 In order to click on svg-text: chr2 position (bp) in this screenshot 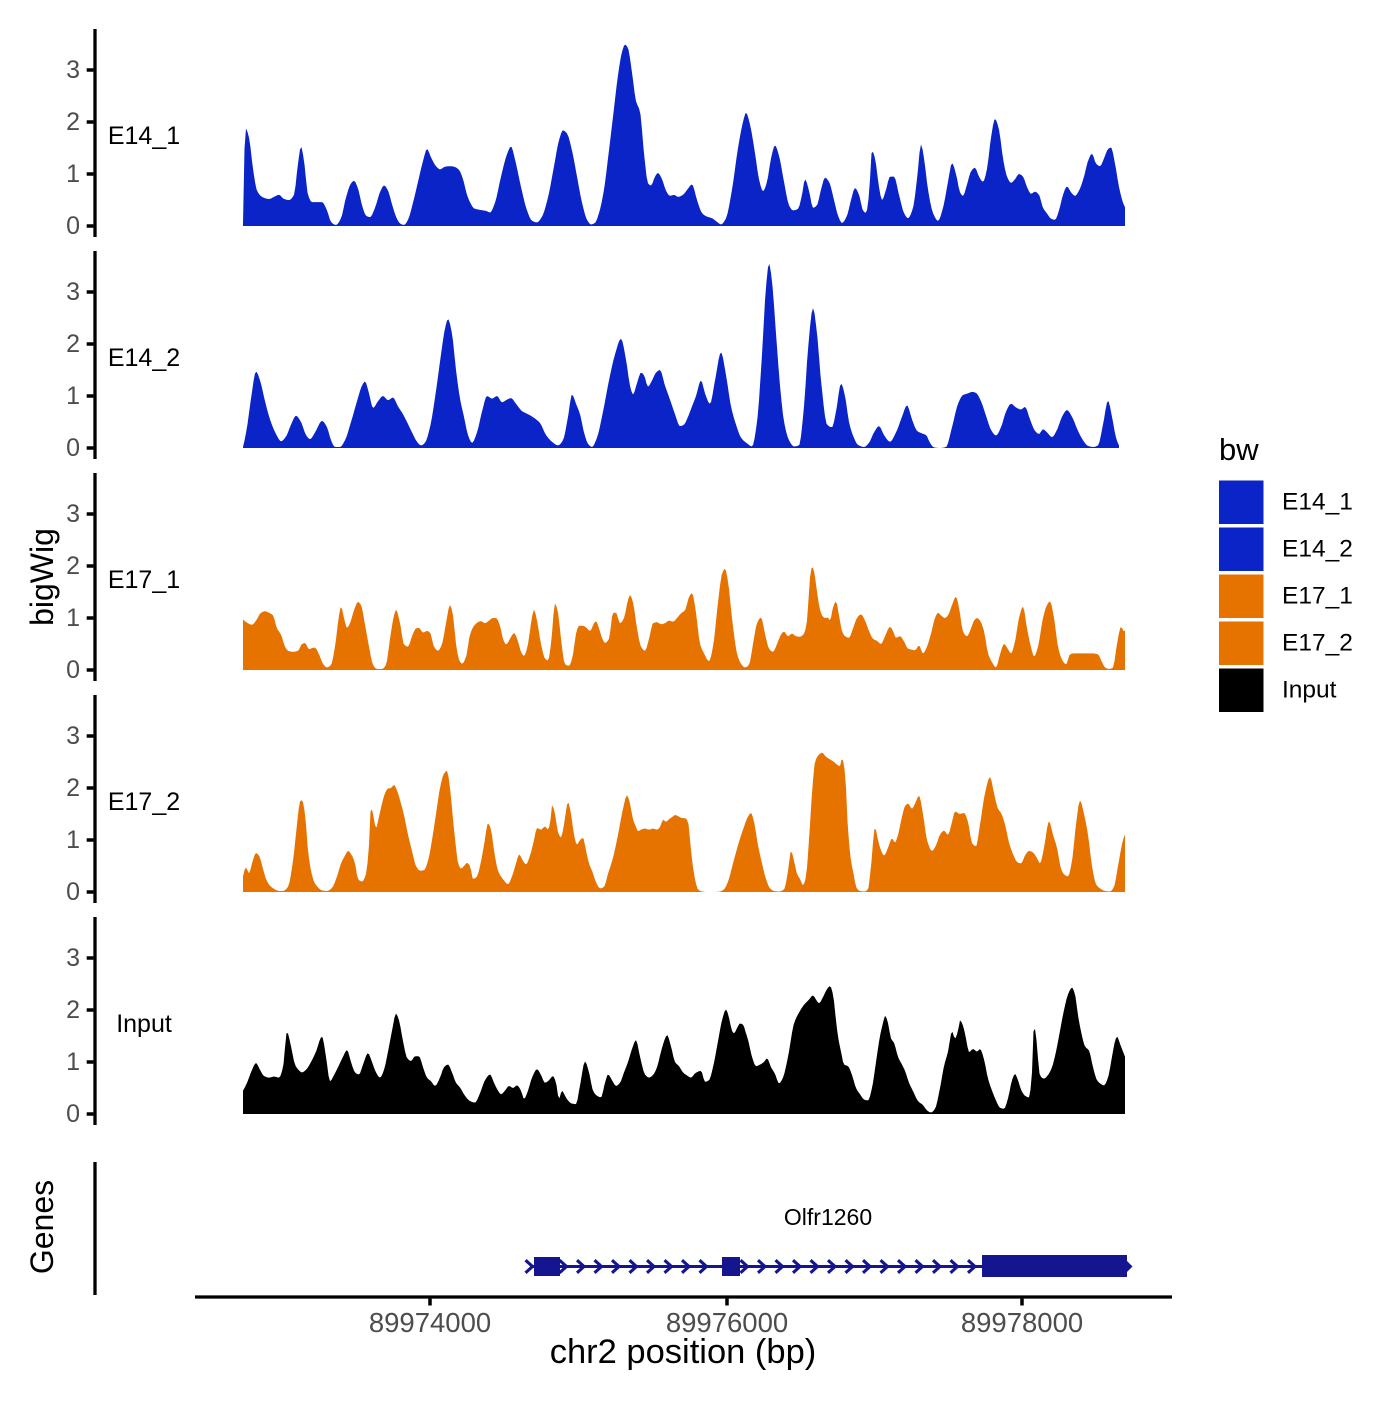, I will do `click(683, 1352)`.